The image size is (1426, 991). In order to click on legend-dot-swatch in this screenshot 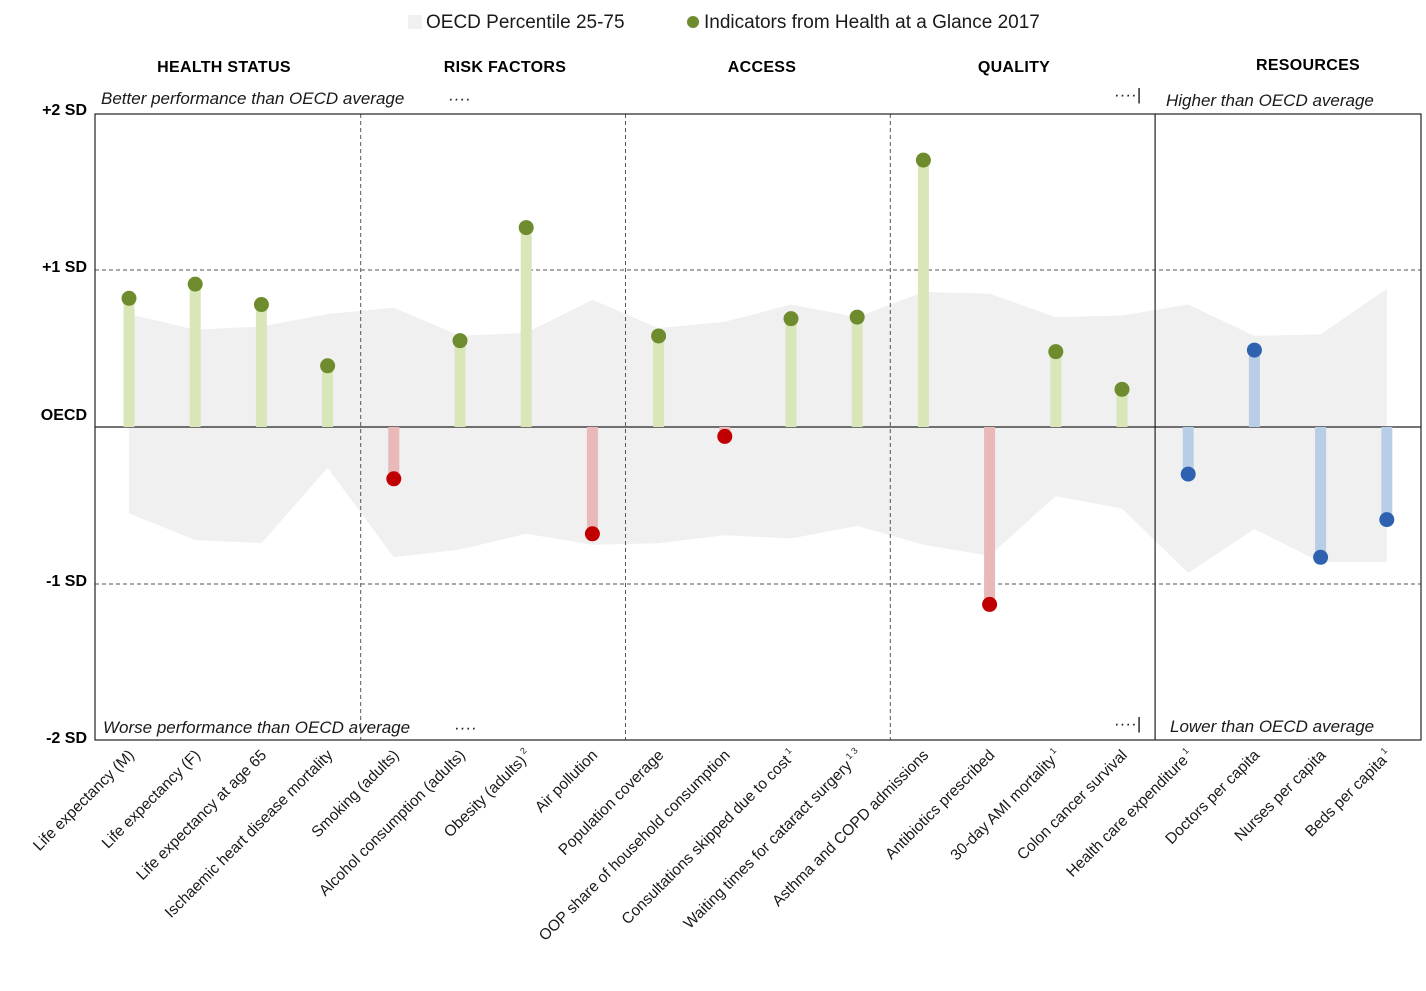, I will do `click(693, 22)`.